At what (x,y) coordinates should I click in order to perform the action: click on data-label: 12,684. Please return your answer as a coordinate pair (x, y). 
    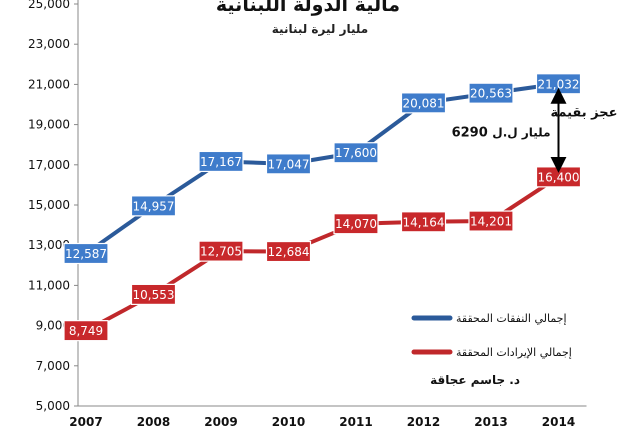
    Looking at the image, I should click on (289, 252).